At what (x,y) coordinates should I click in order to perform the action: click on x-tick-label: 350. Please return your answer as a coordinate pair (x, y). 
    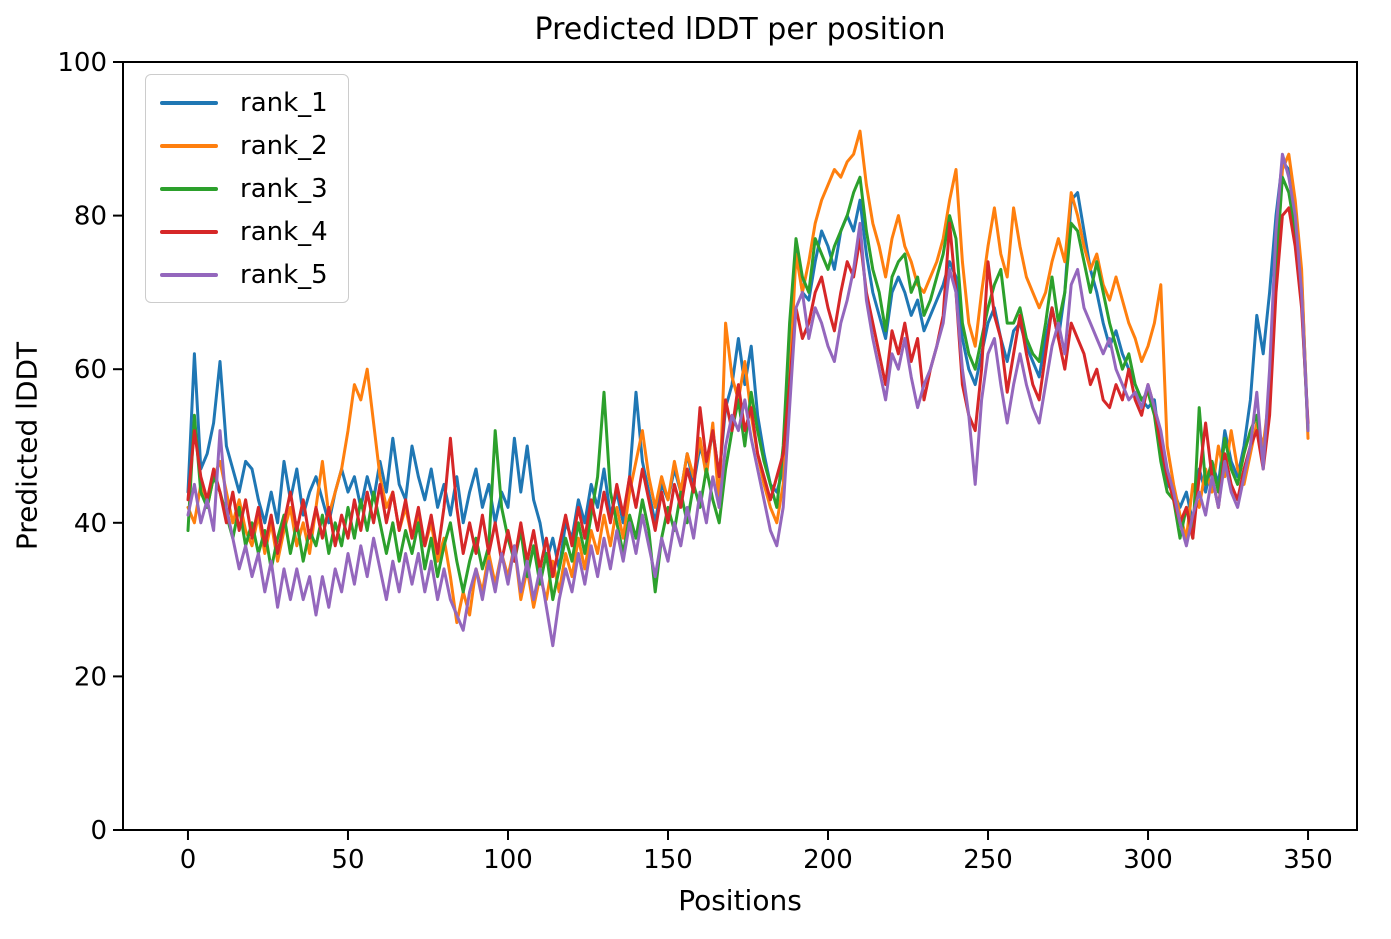
    Looking at the image, I should click on (1308, 860).